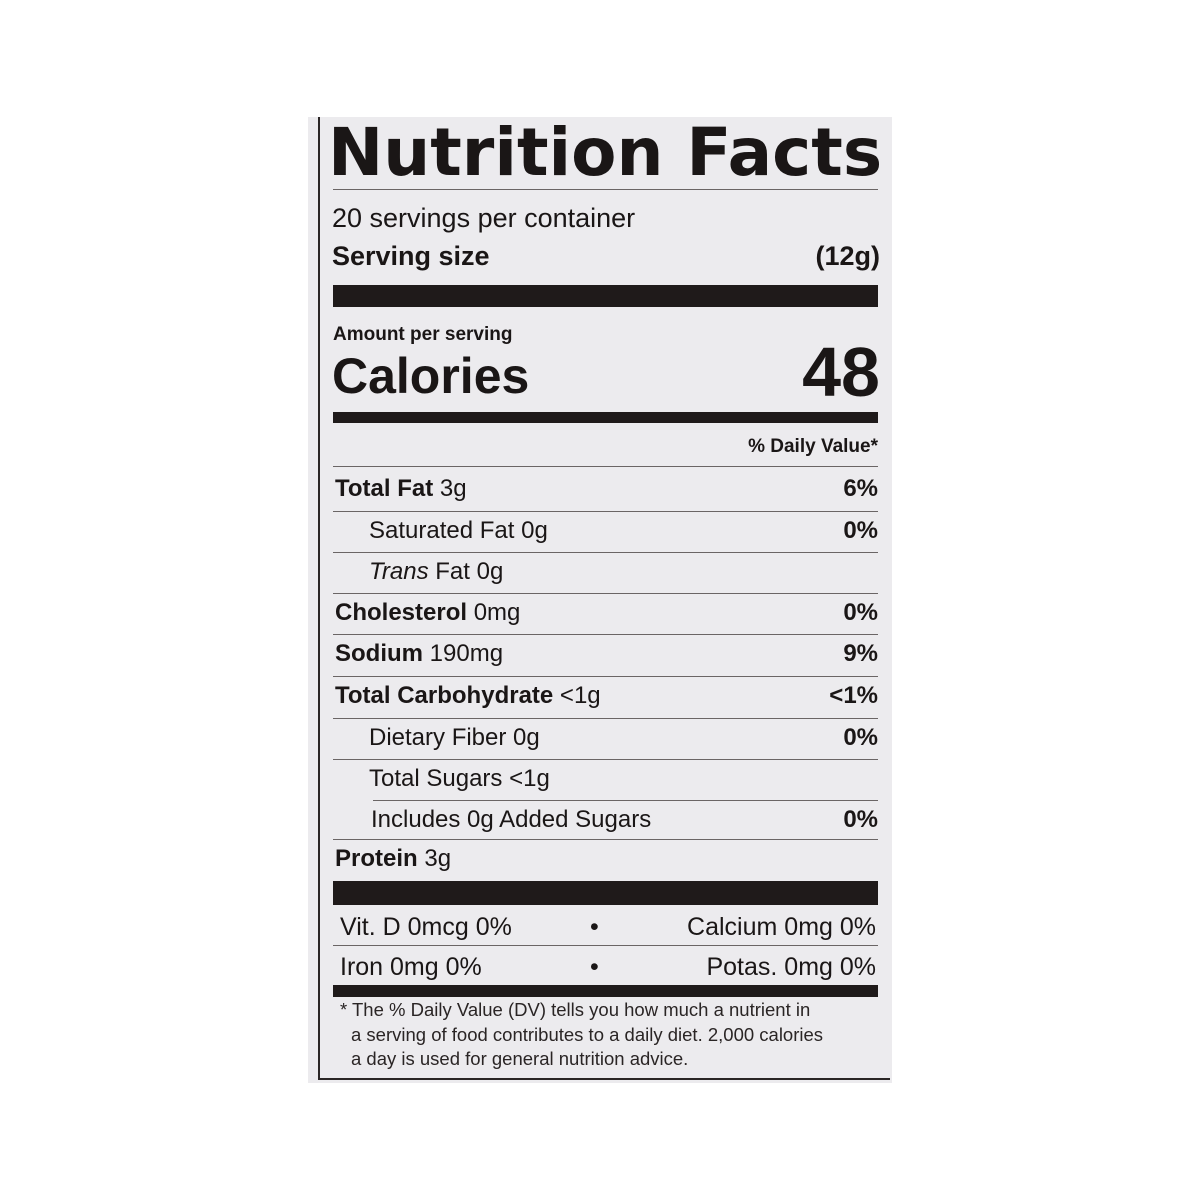 Image resolution: width=1200 pixels, height=1200 pixels. What do you see at coordinates (379, 653) in the screenshot?
I see `nutrient-label: Sodium` at bounding box center [379, 653].